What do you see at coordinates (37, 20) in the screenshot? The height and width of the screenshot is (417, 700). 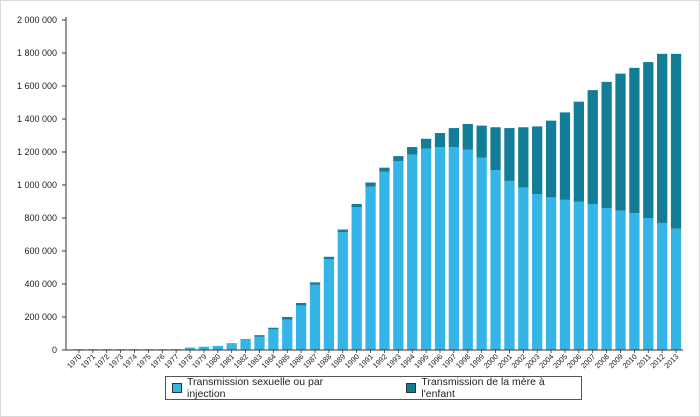 I see `y-tick-label: 2 000 000` at bounding box center [37, 20].